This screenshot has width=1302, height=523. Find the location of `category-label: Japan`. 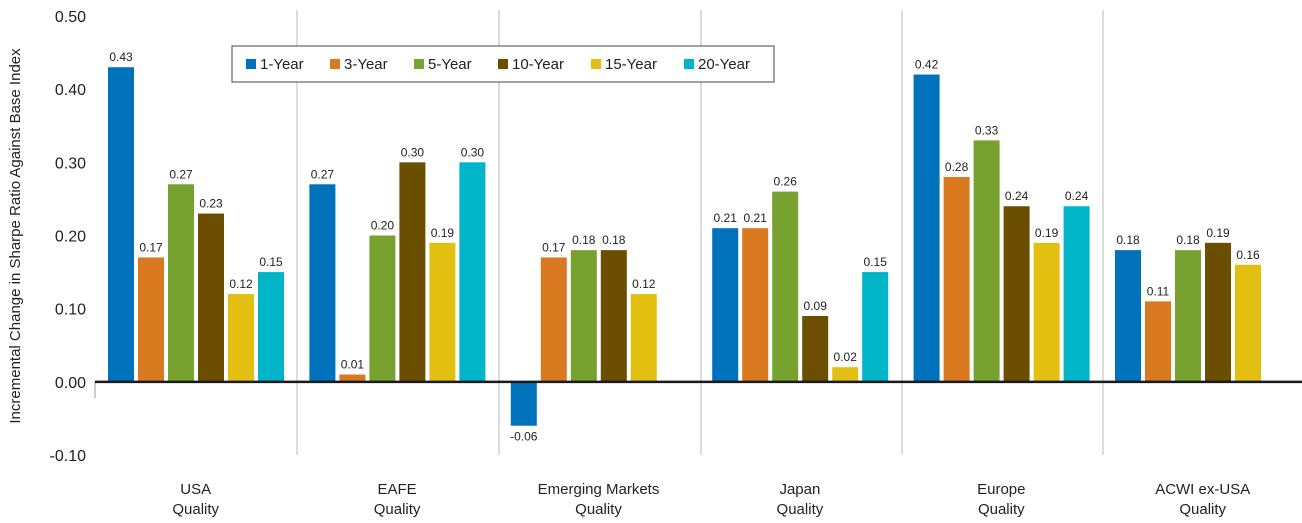

category-label: Japan is located at coordinates (799, 489).